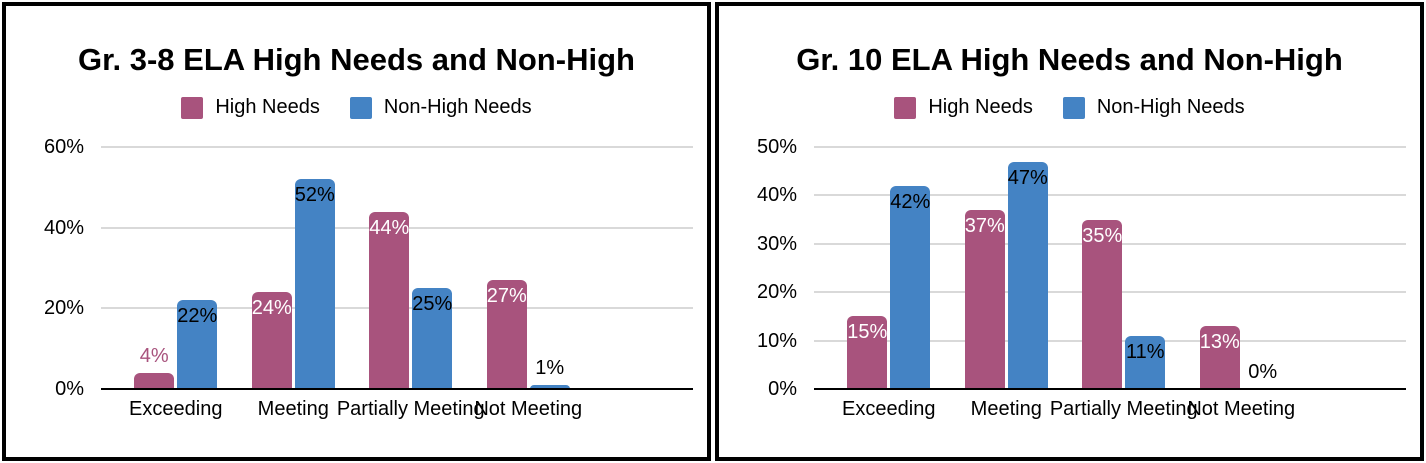  I want to click on data-label-high-needs-exceeding: 15%, so click(867, 332).